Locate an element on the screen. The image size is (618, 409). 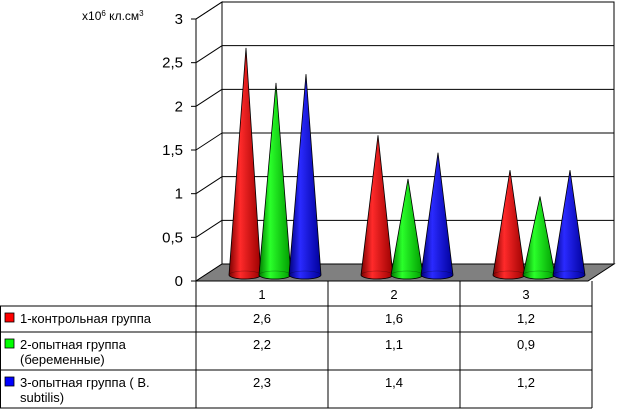
data-label: 1,6 is located at coordinates (394, 318).